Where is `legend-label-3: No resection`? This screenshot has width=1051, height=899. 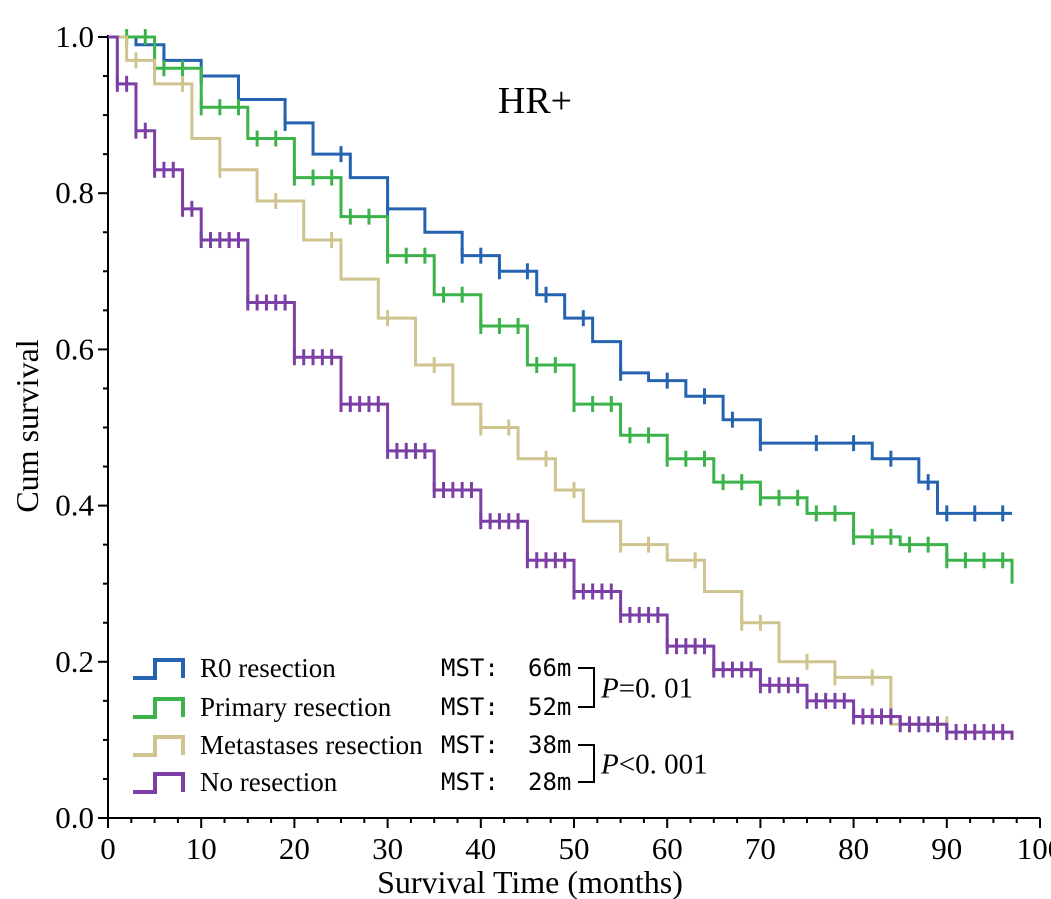
legend-label-3: No resection is located at coordinates (269, 782).